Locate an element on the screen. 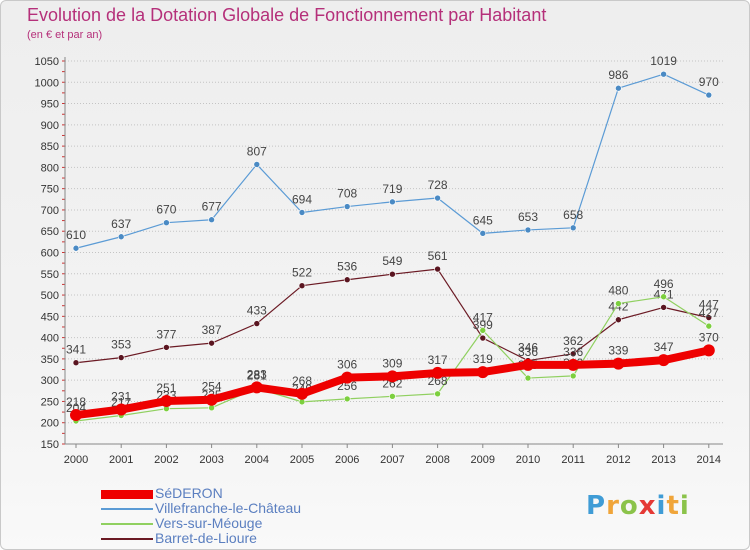  data-label-sederon: 339 is located at coordinates (618, 351).